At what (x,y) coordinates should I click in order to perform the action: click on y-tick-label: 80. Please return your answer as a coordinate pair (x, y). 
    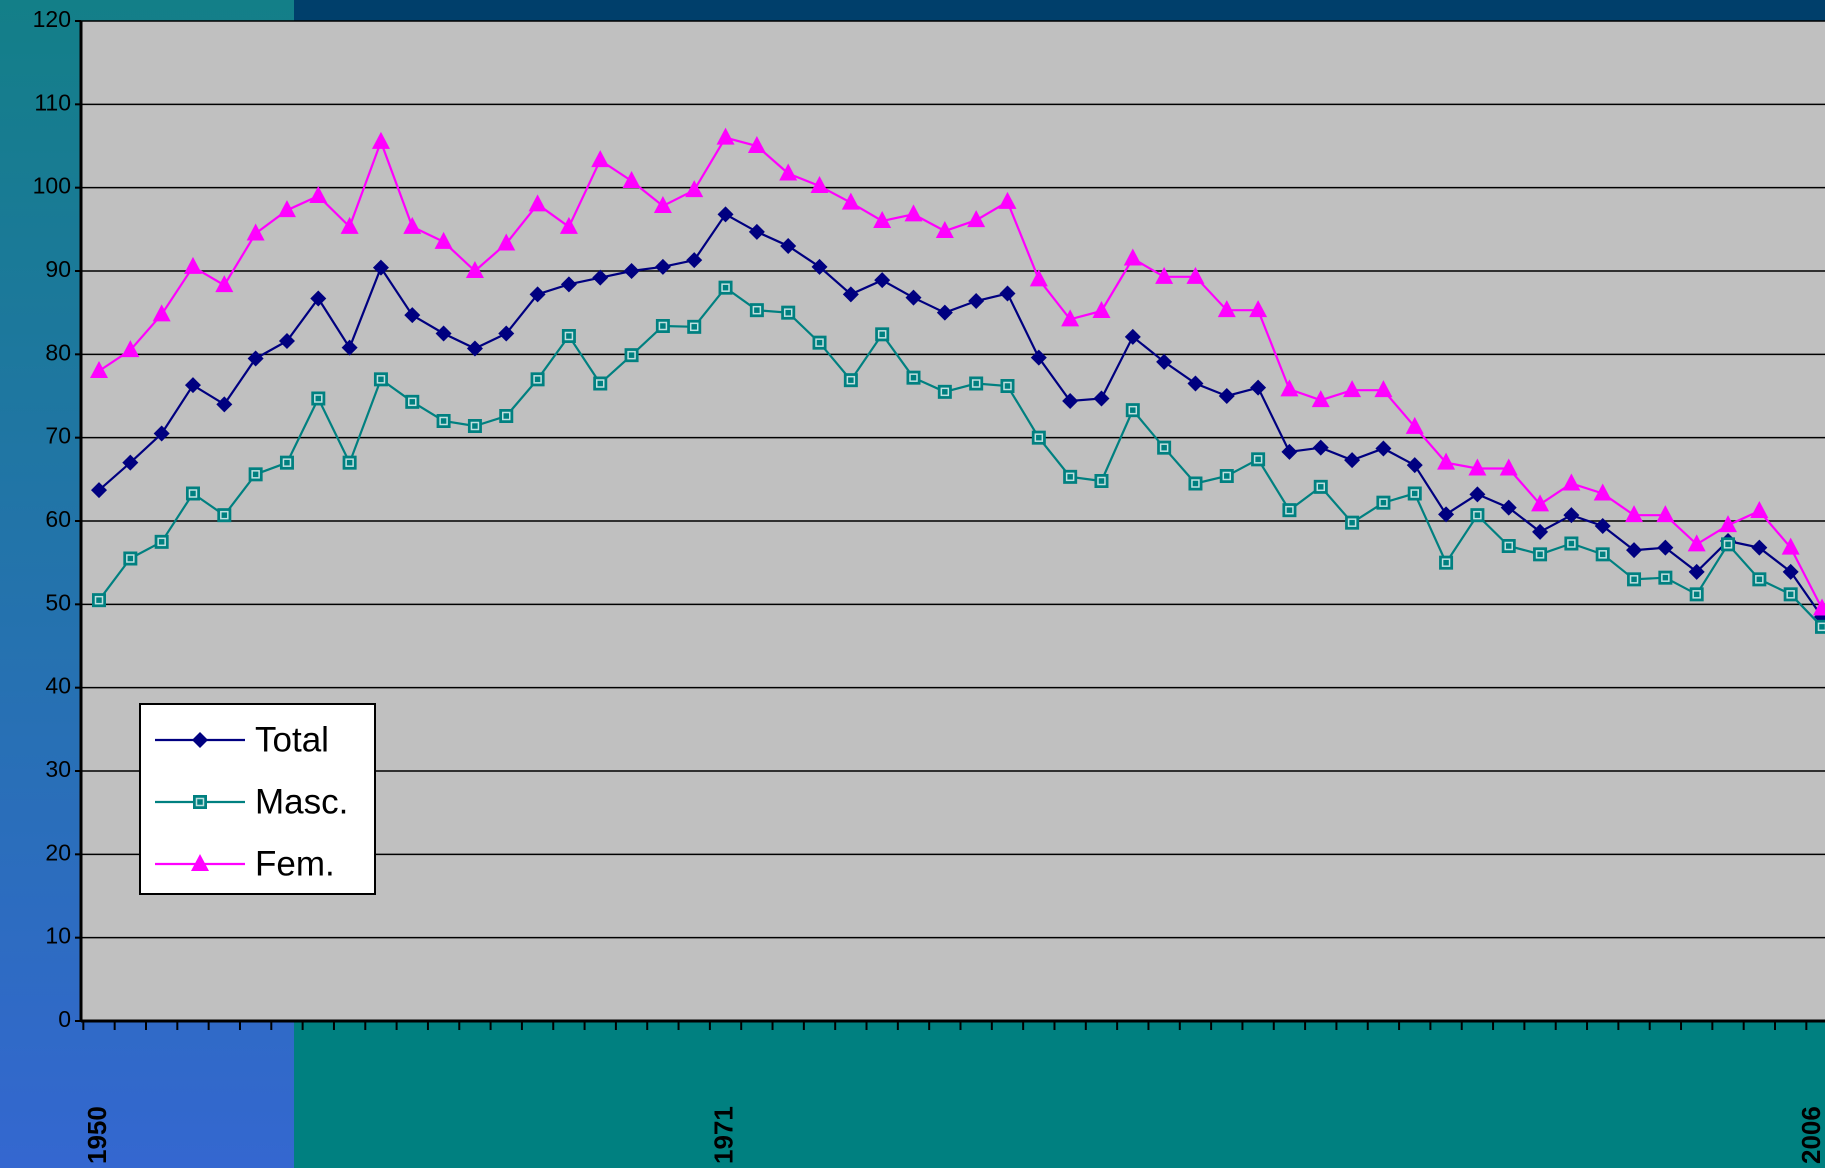
    Looking at the image, I should click on (58, 352).